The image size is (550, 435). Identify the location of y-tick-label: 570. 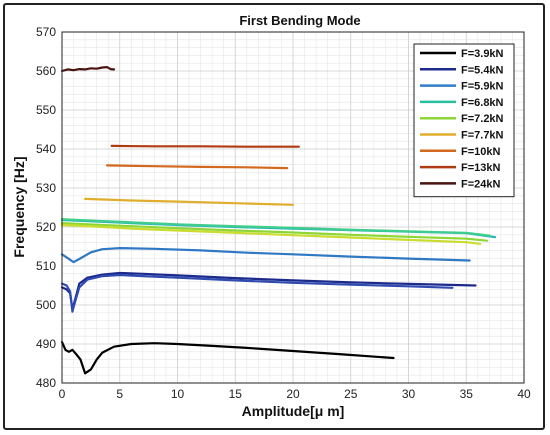
(46, 32).